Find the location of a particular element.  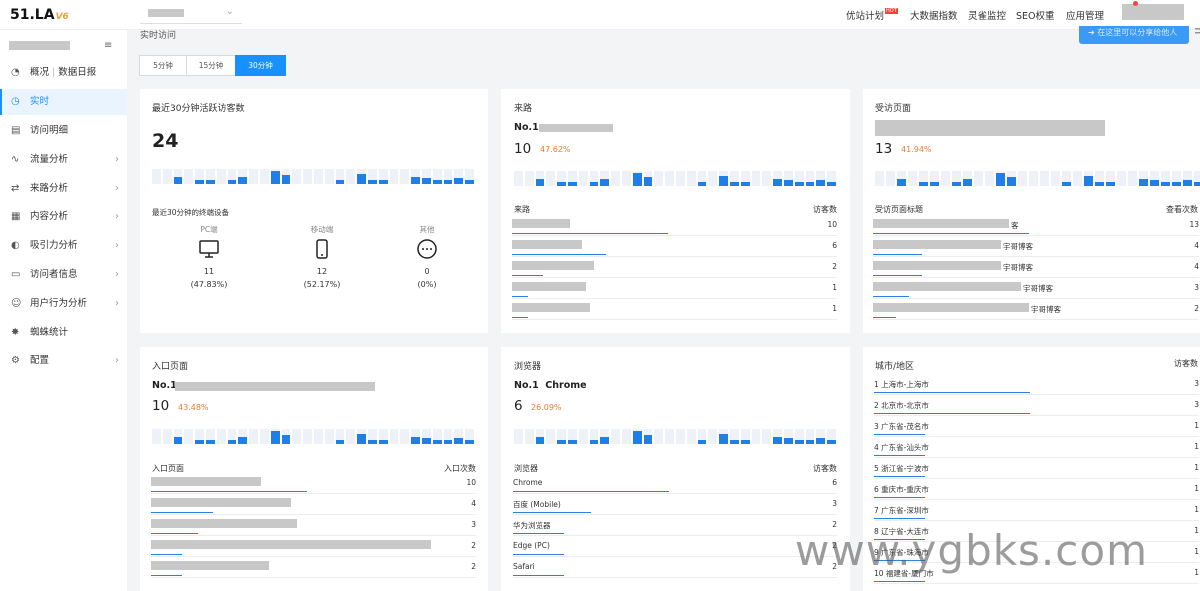

card-title: 最近30分钟活跃访客数 is located at coordinates (198, 109).